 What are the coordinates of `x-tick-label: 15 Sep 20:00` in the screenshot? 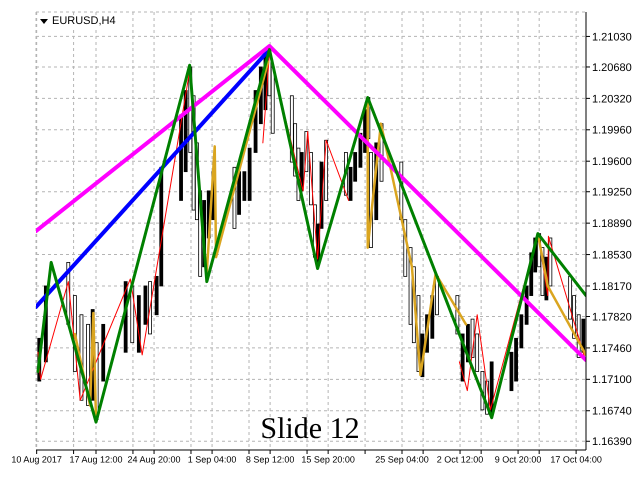 It's located at (328, 459).